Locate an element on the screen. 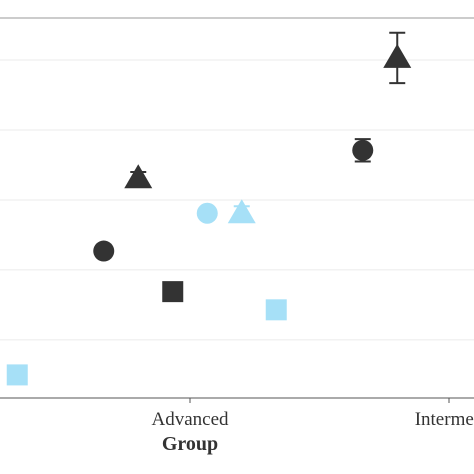  x-tick-label: Advanced is located at coordinates (190, 419).